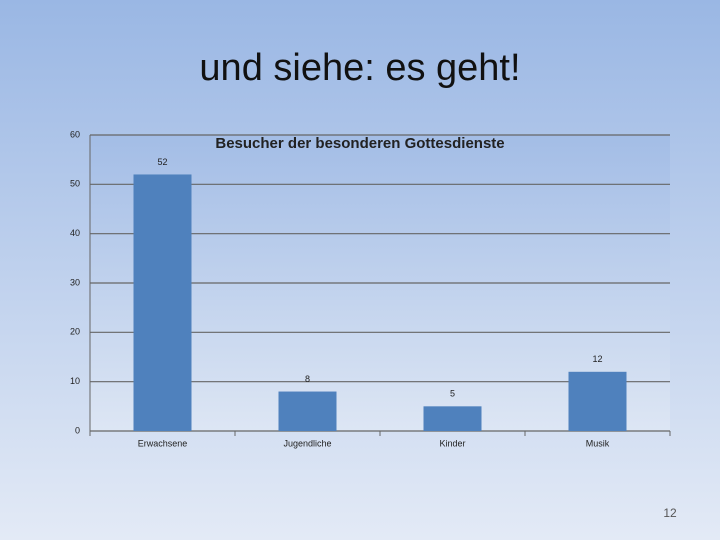 The height and width of the screenshot is (540, 720). Describe the element at coordinates (307, 379) in the screenshot. I see `data-label: 8` at that location.